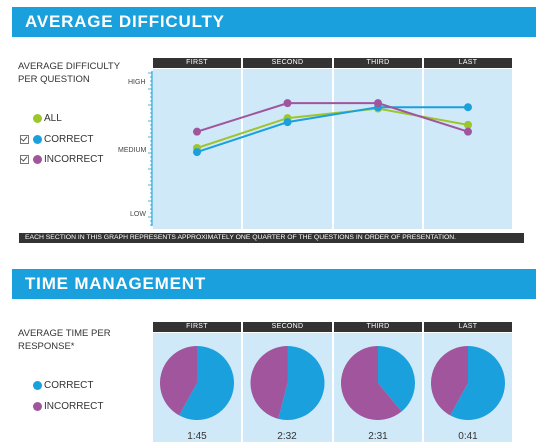 The image size is (553, 447). I want to click on time-banner: TIME MANAGEMENT, so click(274, 284).